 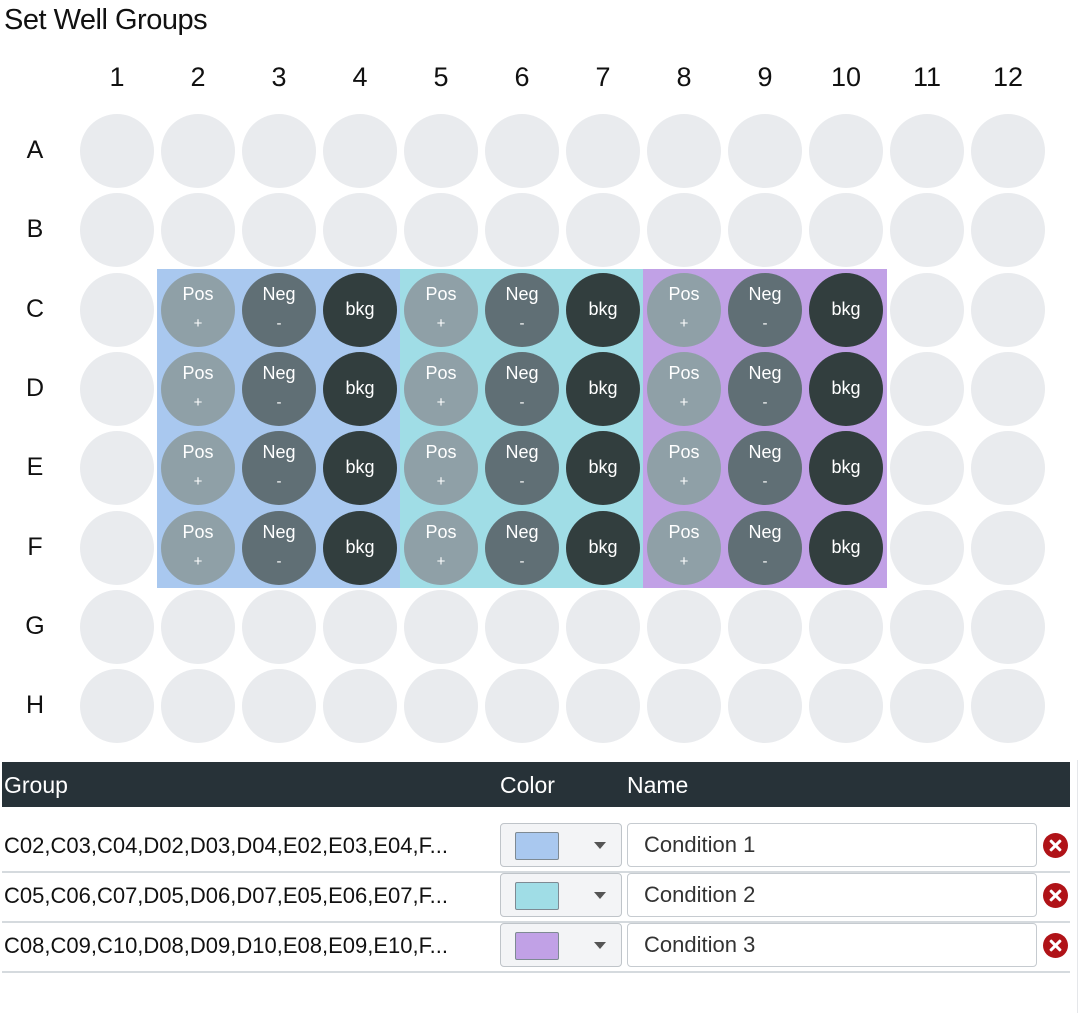 What do you see at coordinates (603, 151) in the screenshot?
I see `well-A7` at bounding box center [603, 151].